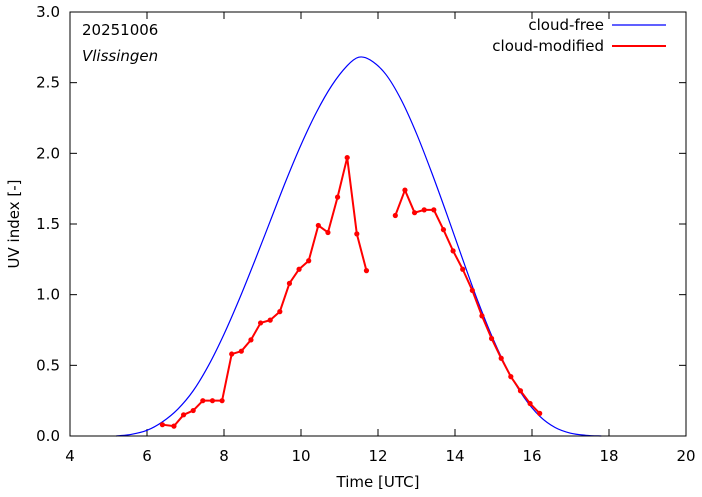 The width and height of the screenshot is (702, 497). I want to click on y-tick-label: 1.5, so click(48, 224).